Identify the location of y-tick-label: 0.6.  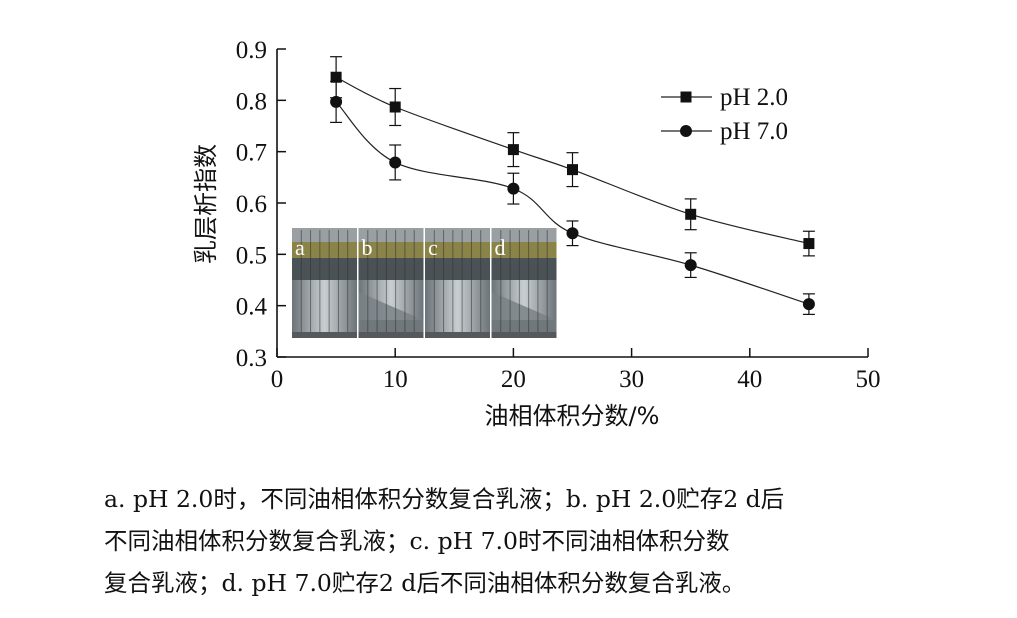
(251, 204).